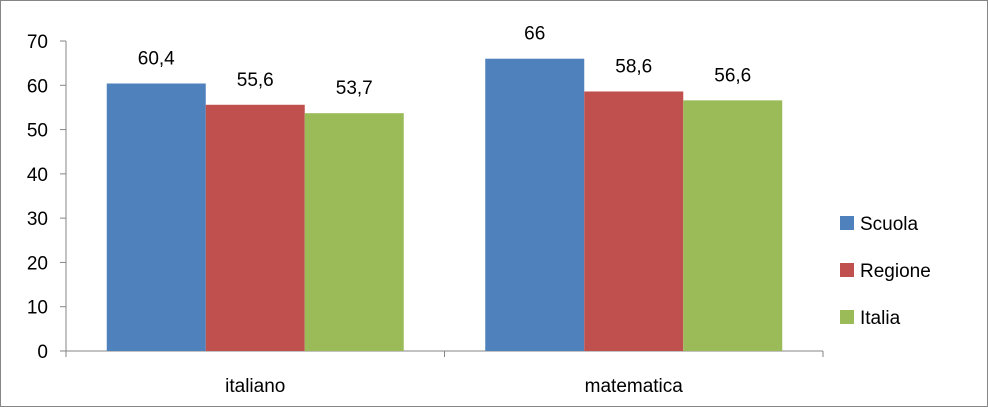 This screenshot has height=408, width=988. I want to click on y-tick-label: 10, so click(37, 308).